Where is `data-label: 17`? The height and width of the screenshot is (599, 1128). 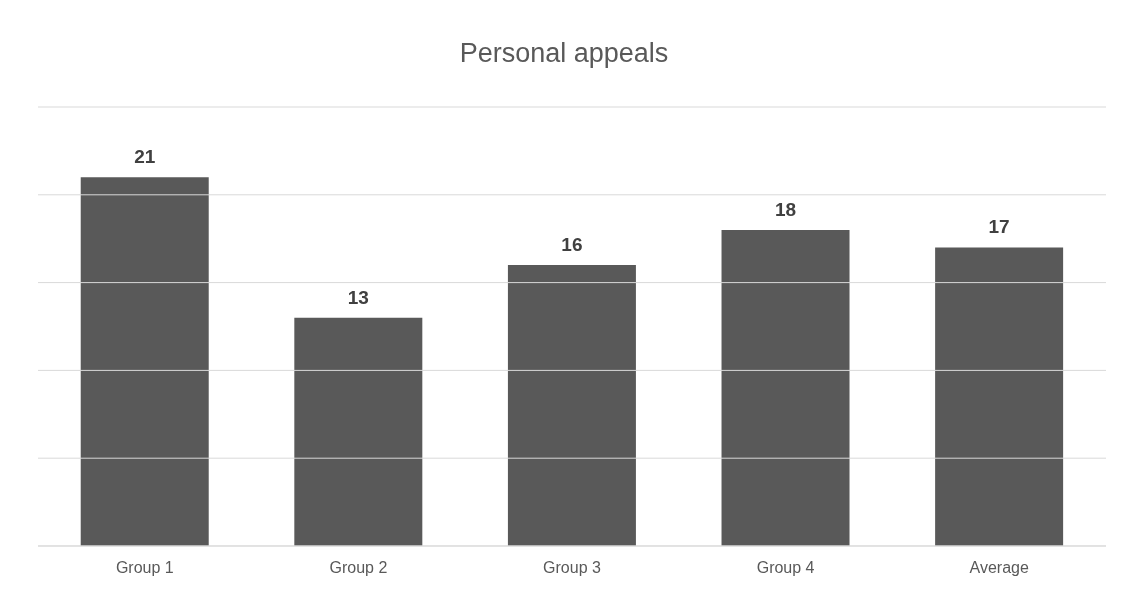 data-label: 17 is located at coordinates (999, 227).